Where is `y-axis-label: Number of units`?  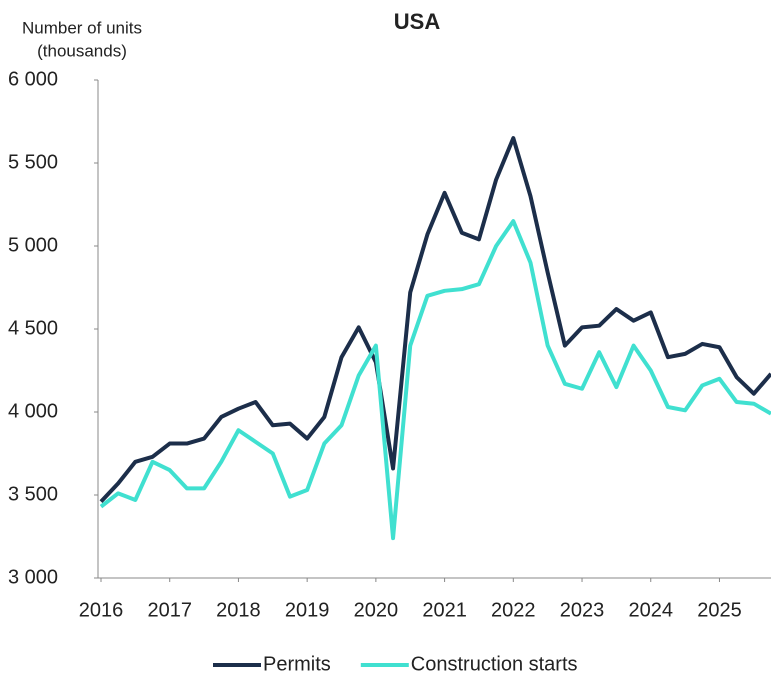 y-axis-label: Number of units is located at coordinates (82, 27).